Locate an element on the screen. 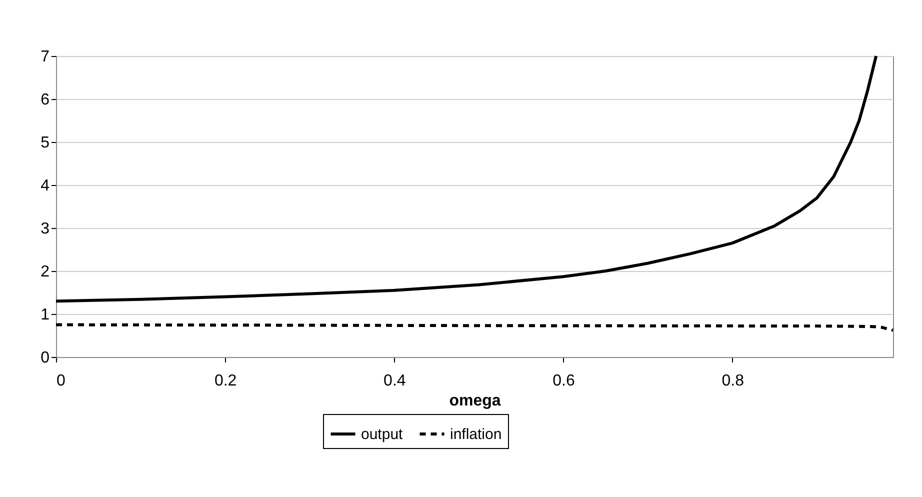 Image resolution: width=922 pixels, height=497 pixels. x-tick-label: 0.8 is located at coordinates (733, 381).